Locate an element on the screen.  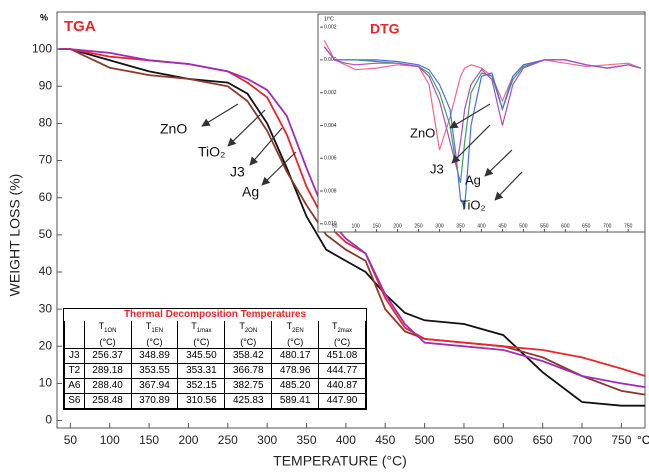
x-tick-label: 250 is located at coordinates (228, 440).